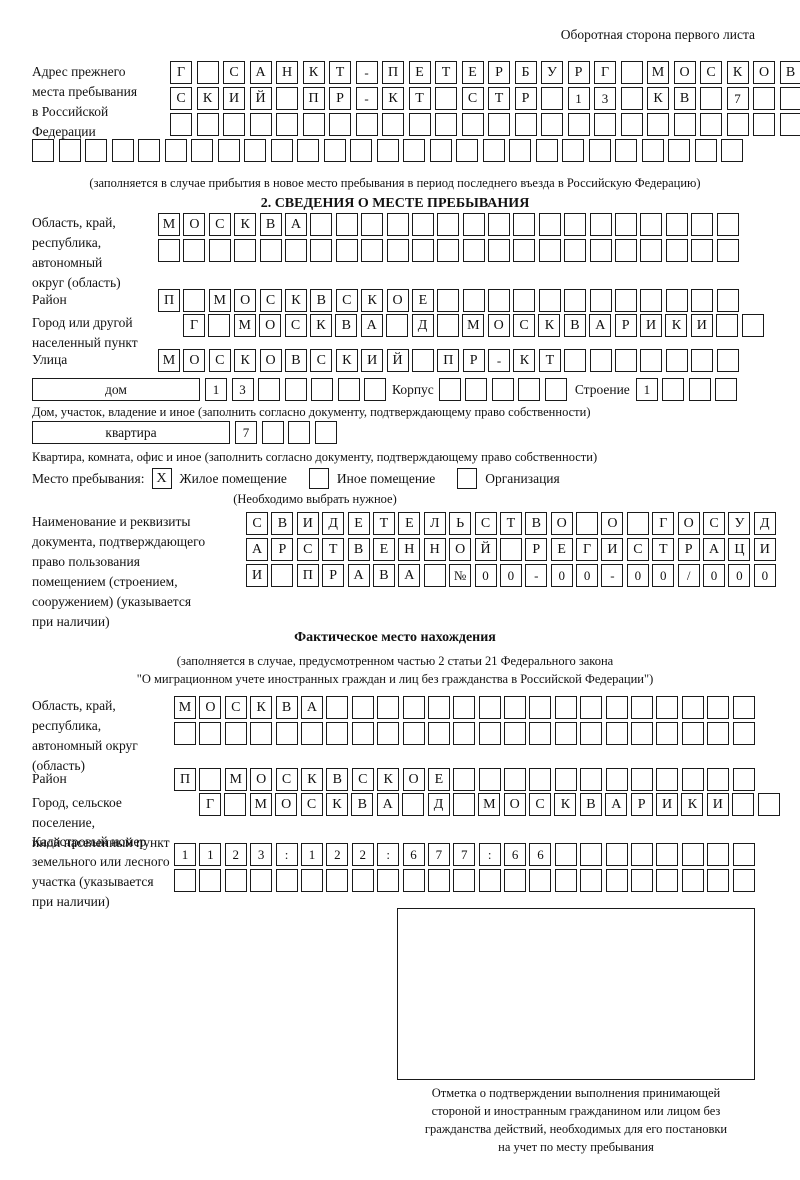 The image size is (800, 1180). What do you see at coordinates (739, 549) in the screenshot?
I see `char-cell: Ц` at bounding box center [739, 549].